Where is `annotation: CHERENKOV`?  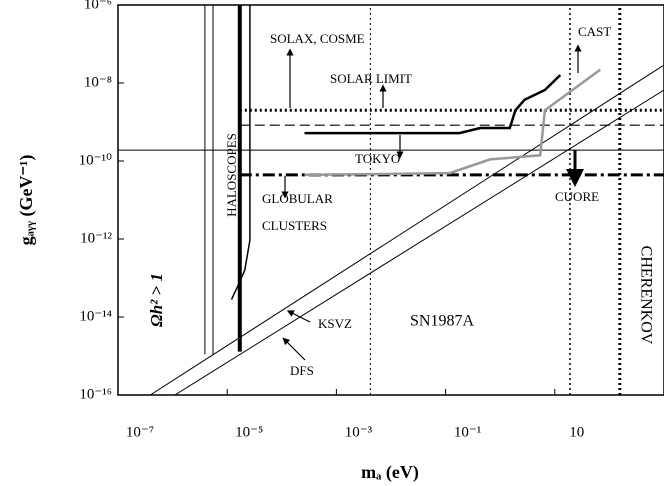
annotation: CHERENKOV is located at coordinates (645, 295).